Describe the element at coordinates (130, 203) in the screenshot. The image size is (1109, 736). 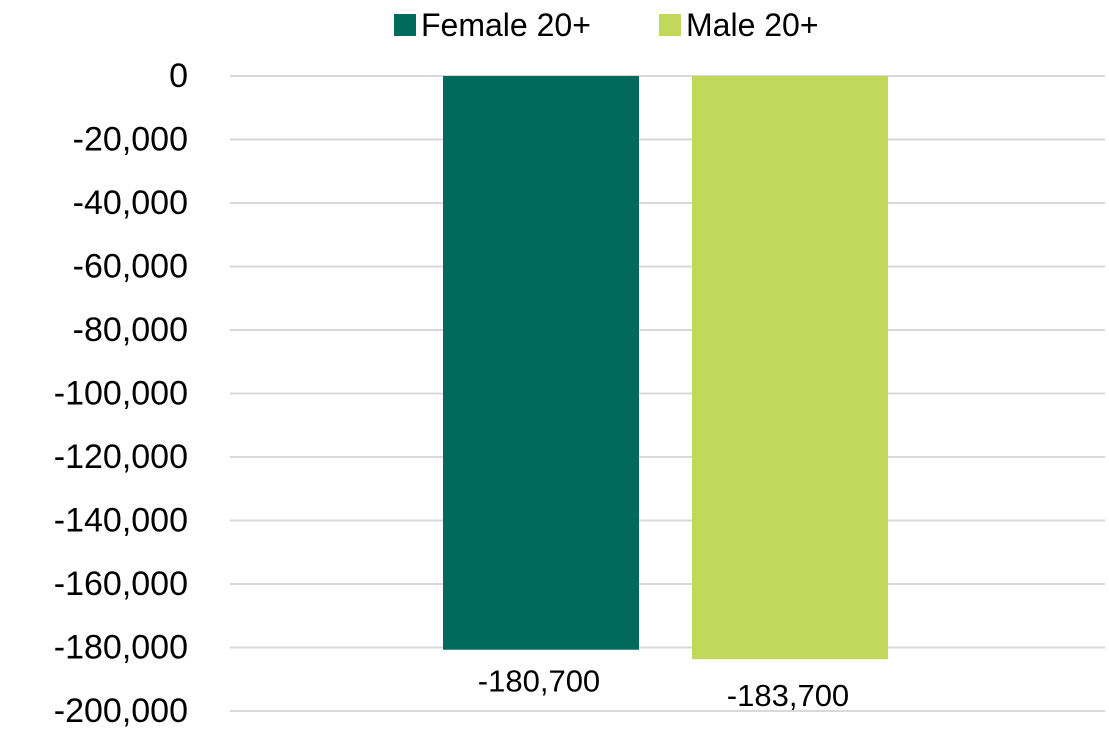
I see `y-tick-label: -40,000` at that location.